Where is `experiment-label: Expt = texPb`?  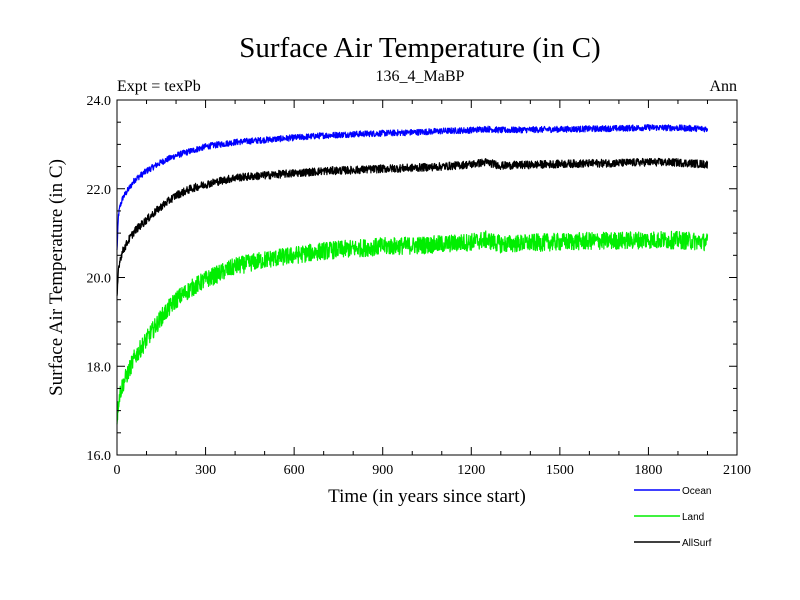 experiment-label: Expt = texPb is located at coordinates (159, 86).